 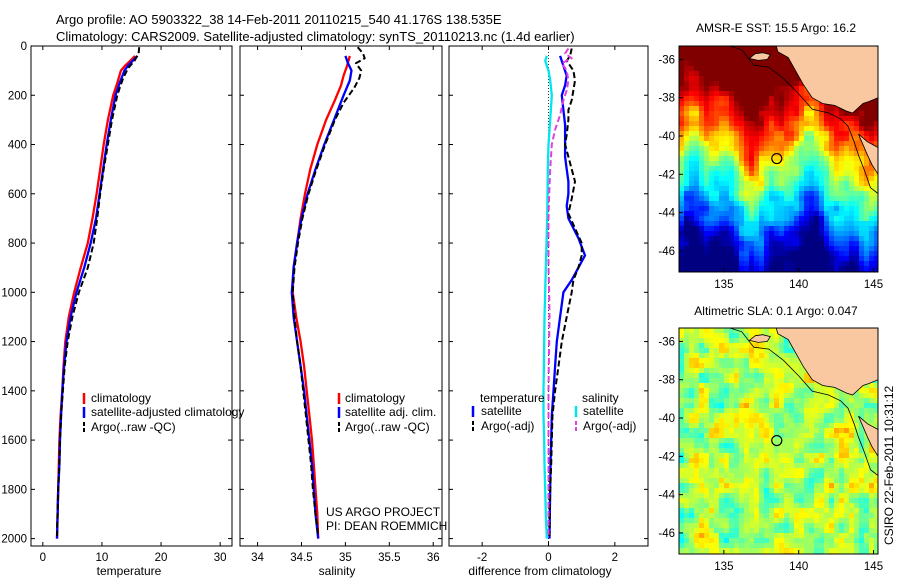 I want to click on x-tick-label: 36, so click(x=433, y=558).